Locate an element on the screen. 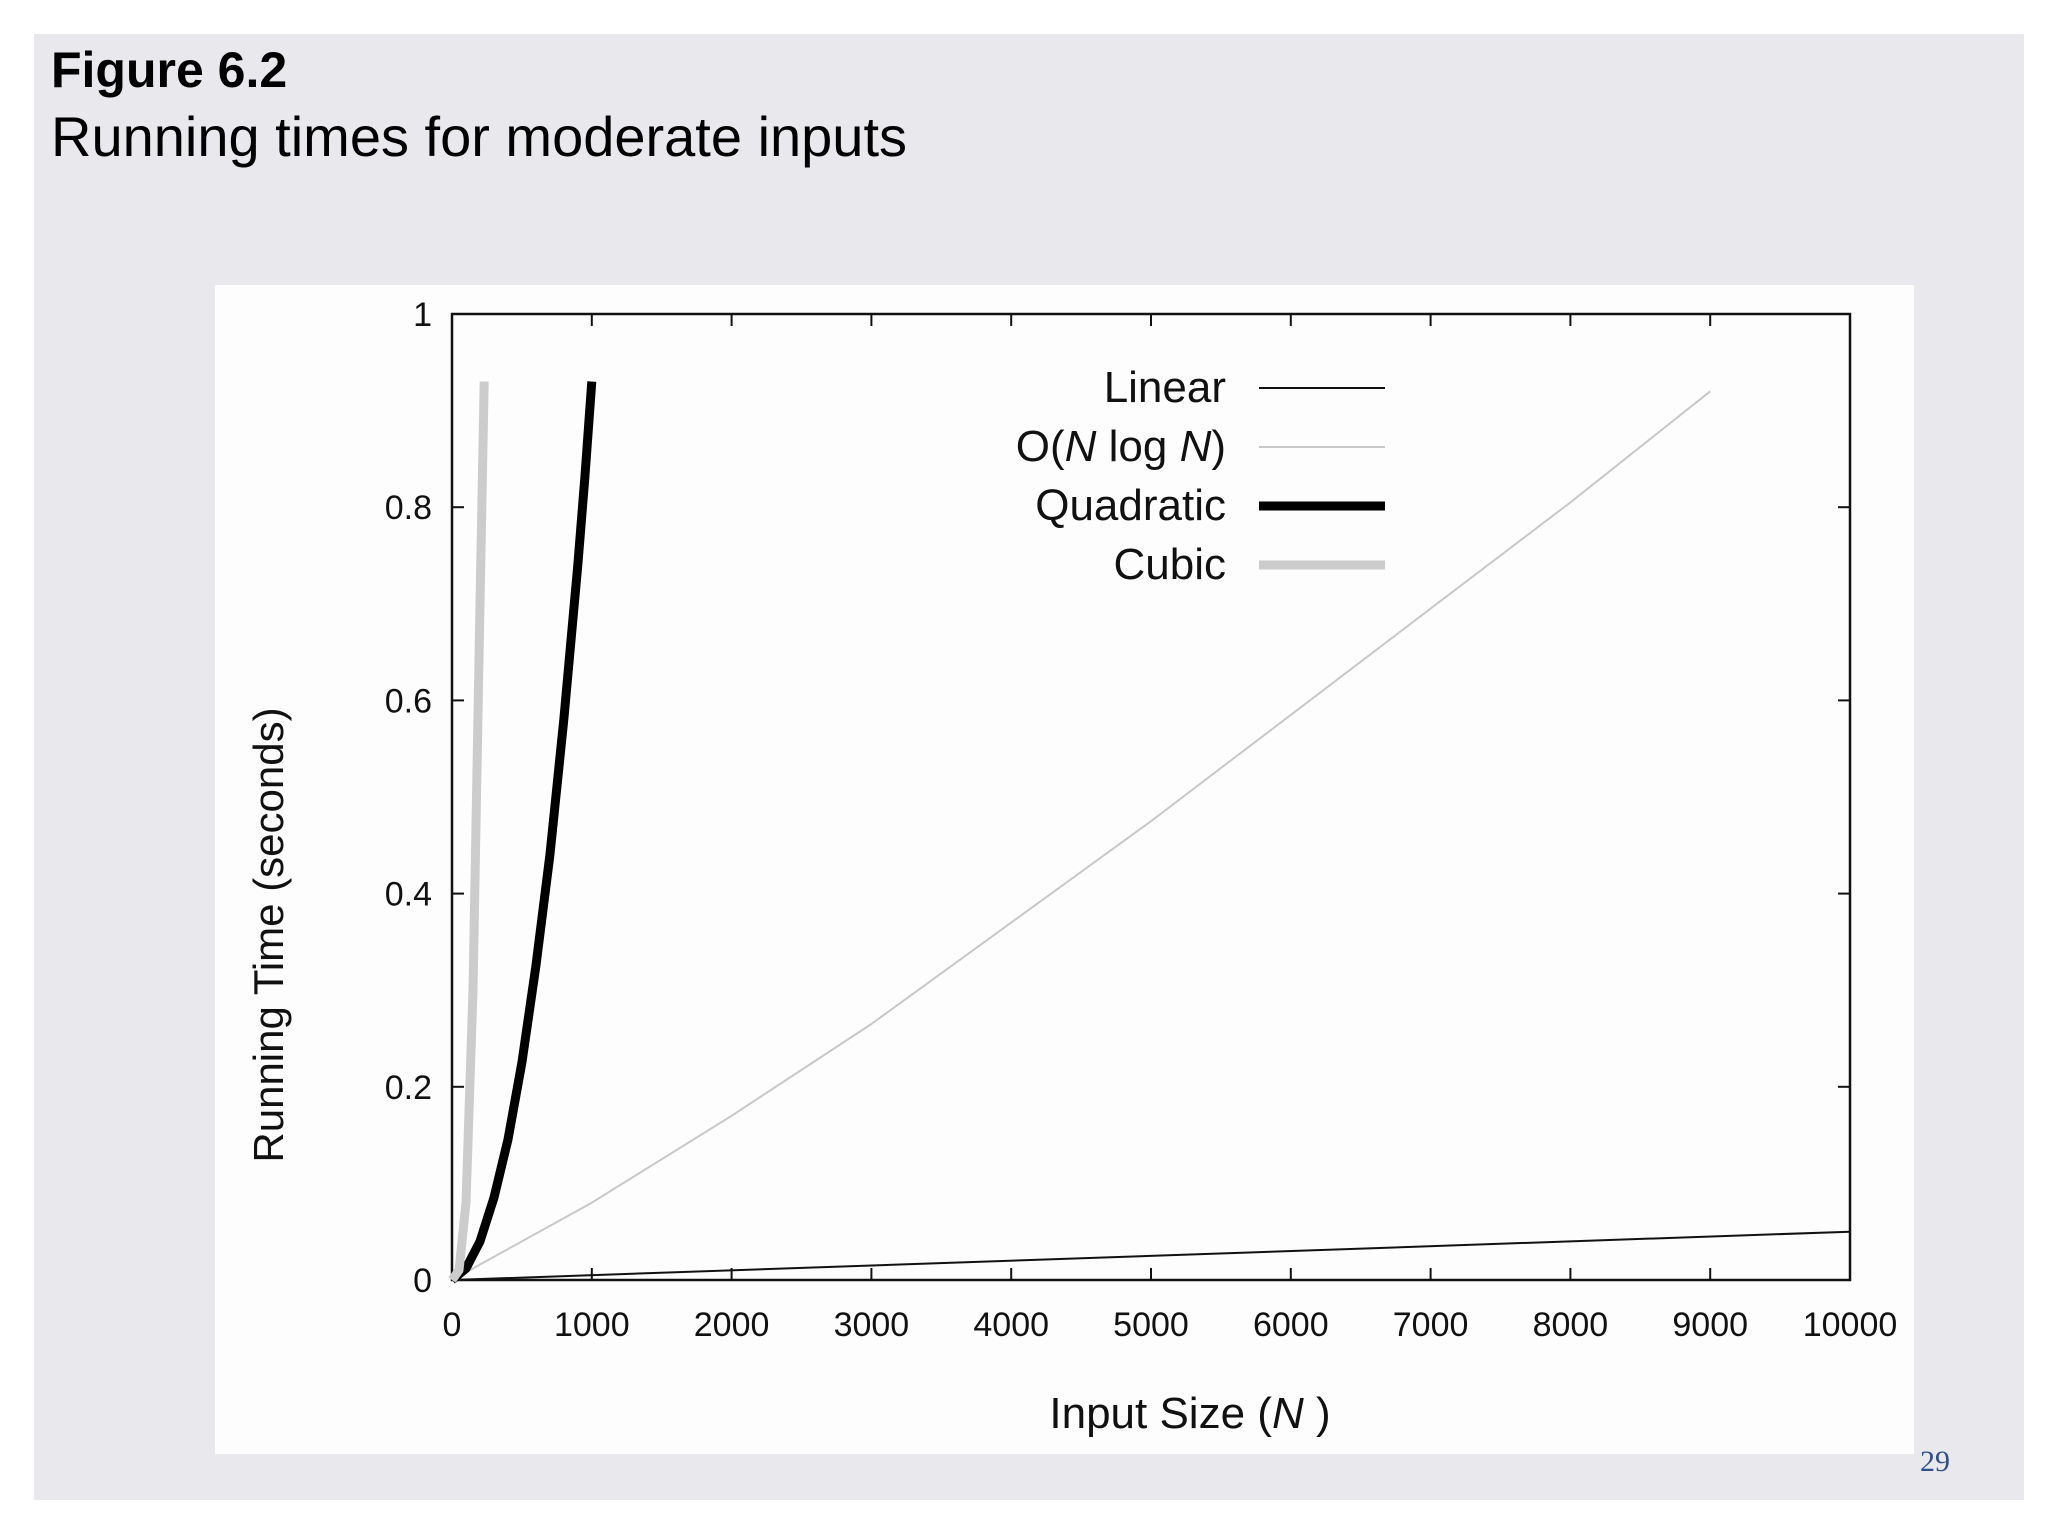 The width and height of the screenshot is (2048, 1536). y-tick-label: 0.4 is located at coordinates (408, 895).